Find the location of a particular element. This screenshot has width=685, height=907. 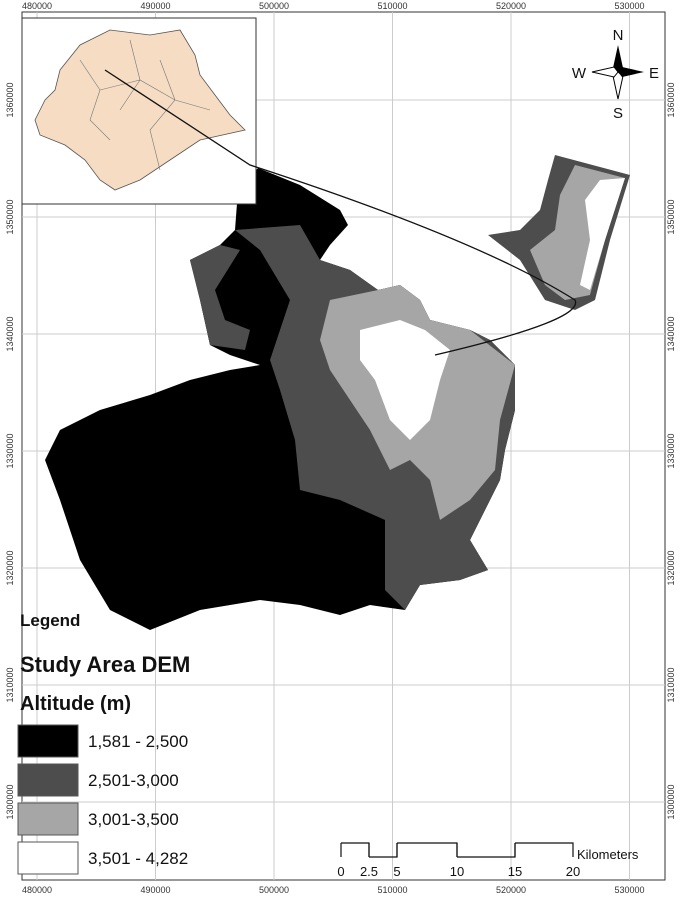

scale-label: 20 is located at coordinates (573, 871).